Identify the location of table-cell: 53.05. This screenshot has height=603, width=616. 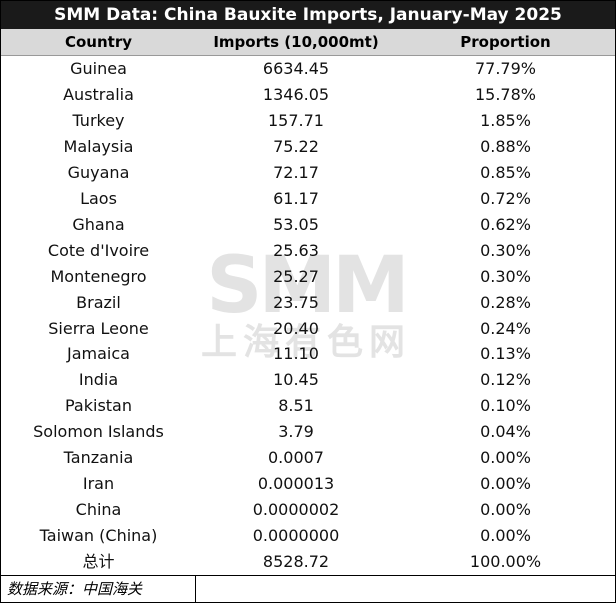
(296, 224).